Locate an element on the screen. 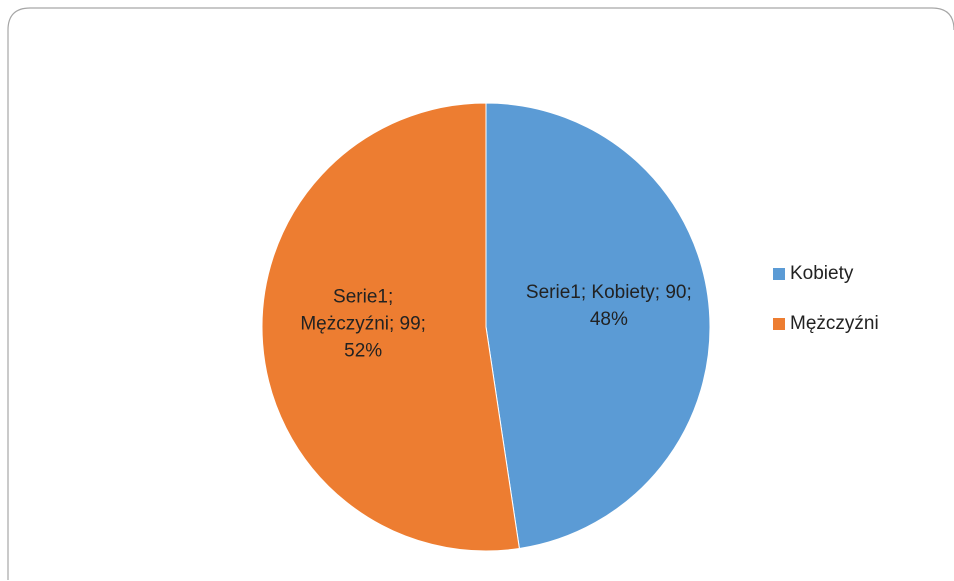  legend-label: Kobiety is located at coordinates (822, 273).